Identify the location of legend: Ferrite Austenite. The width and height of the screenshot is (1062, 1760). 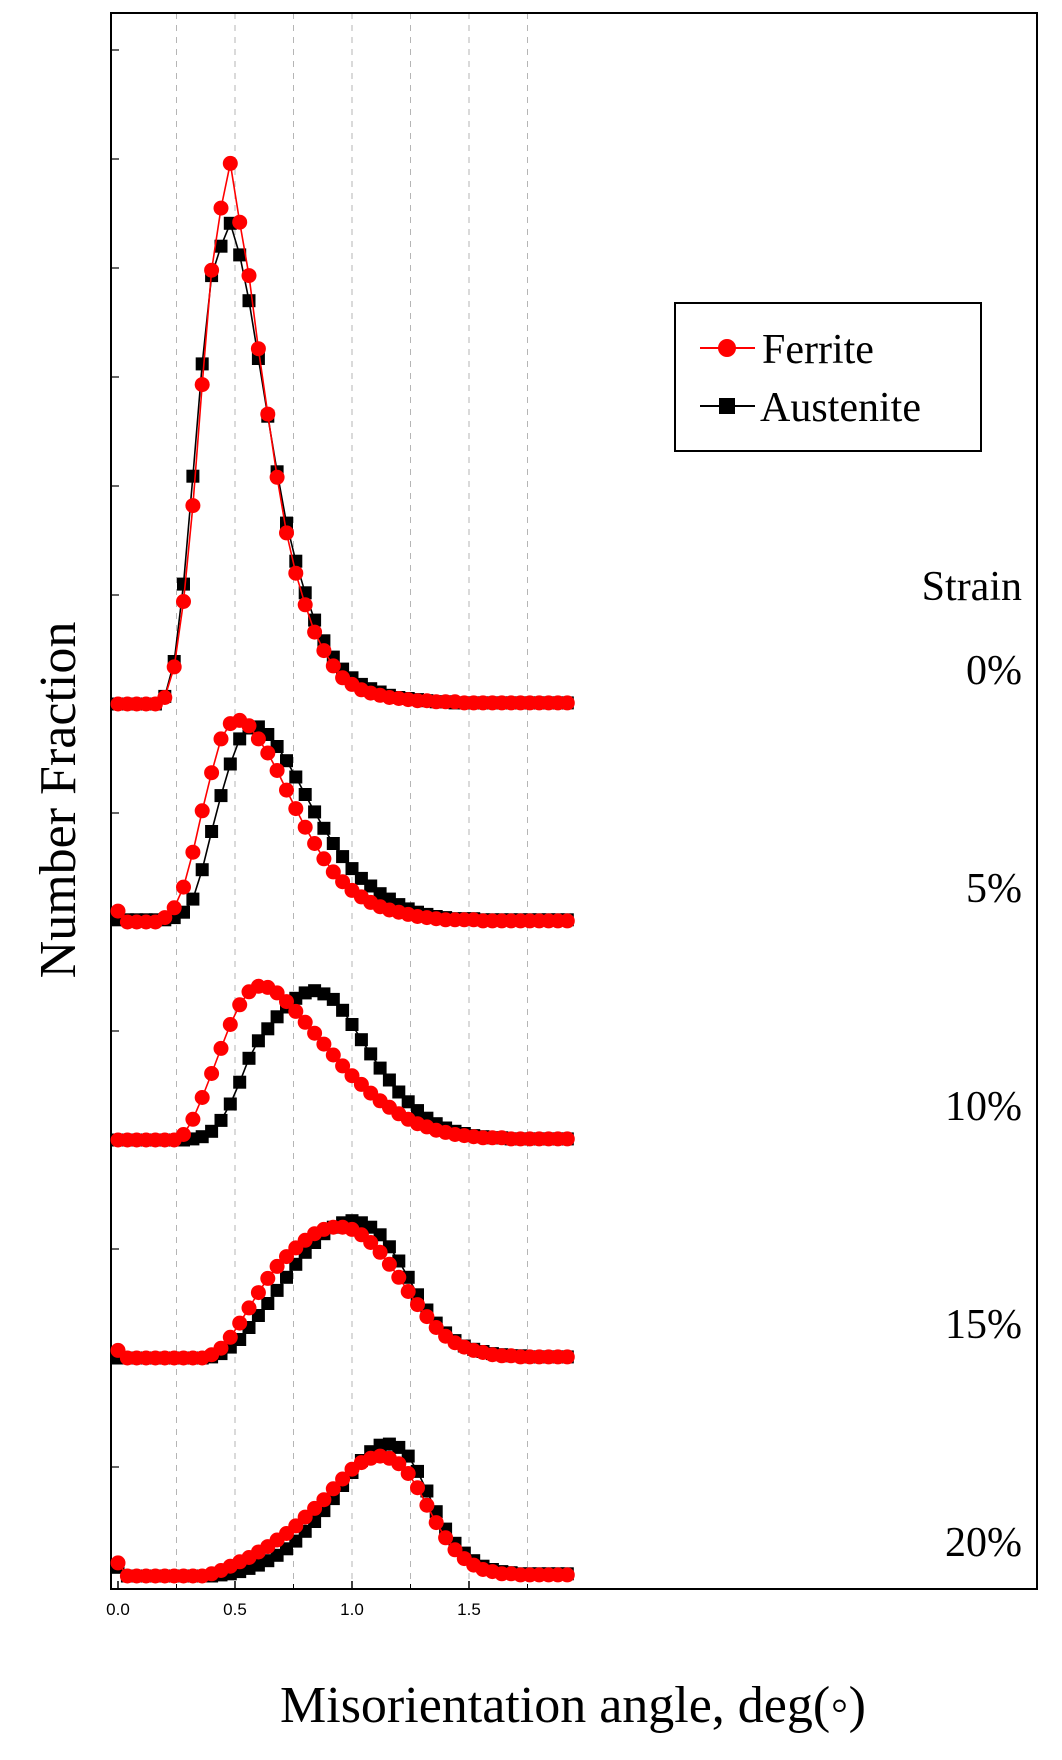
(828, 377).